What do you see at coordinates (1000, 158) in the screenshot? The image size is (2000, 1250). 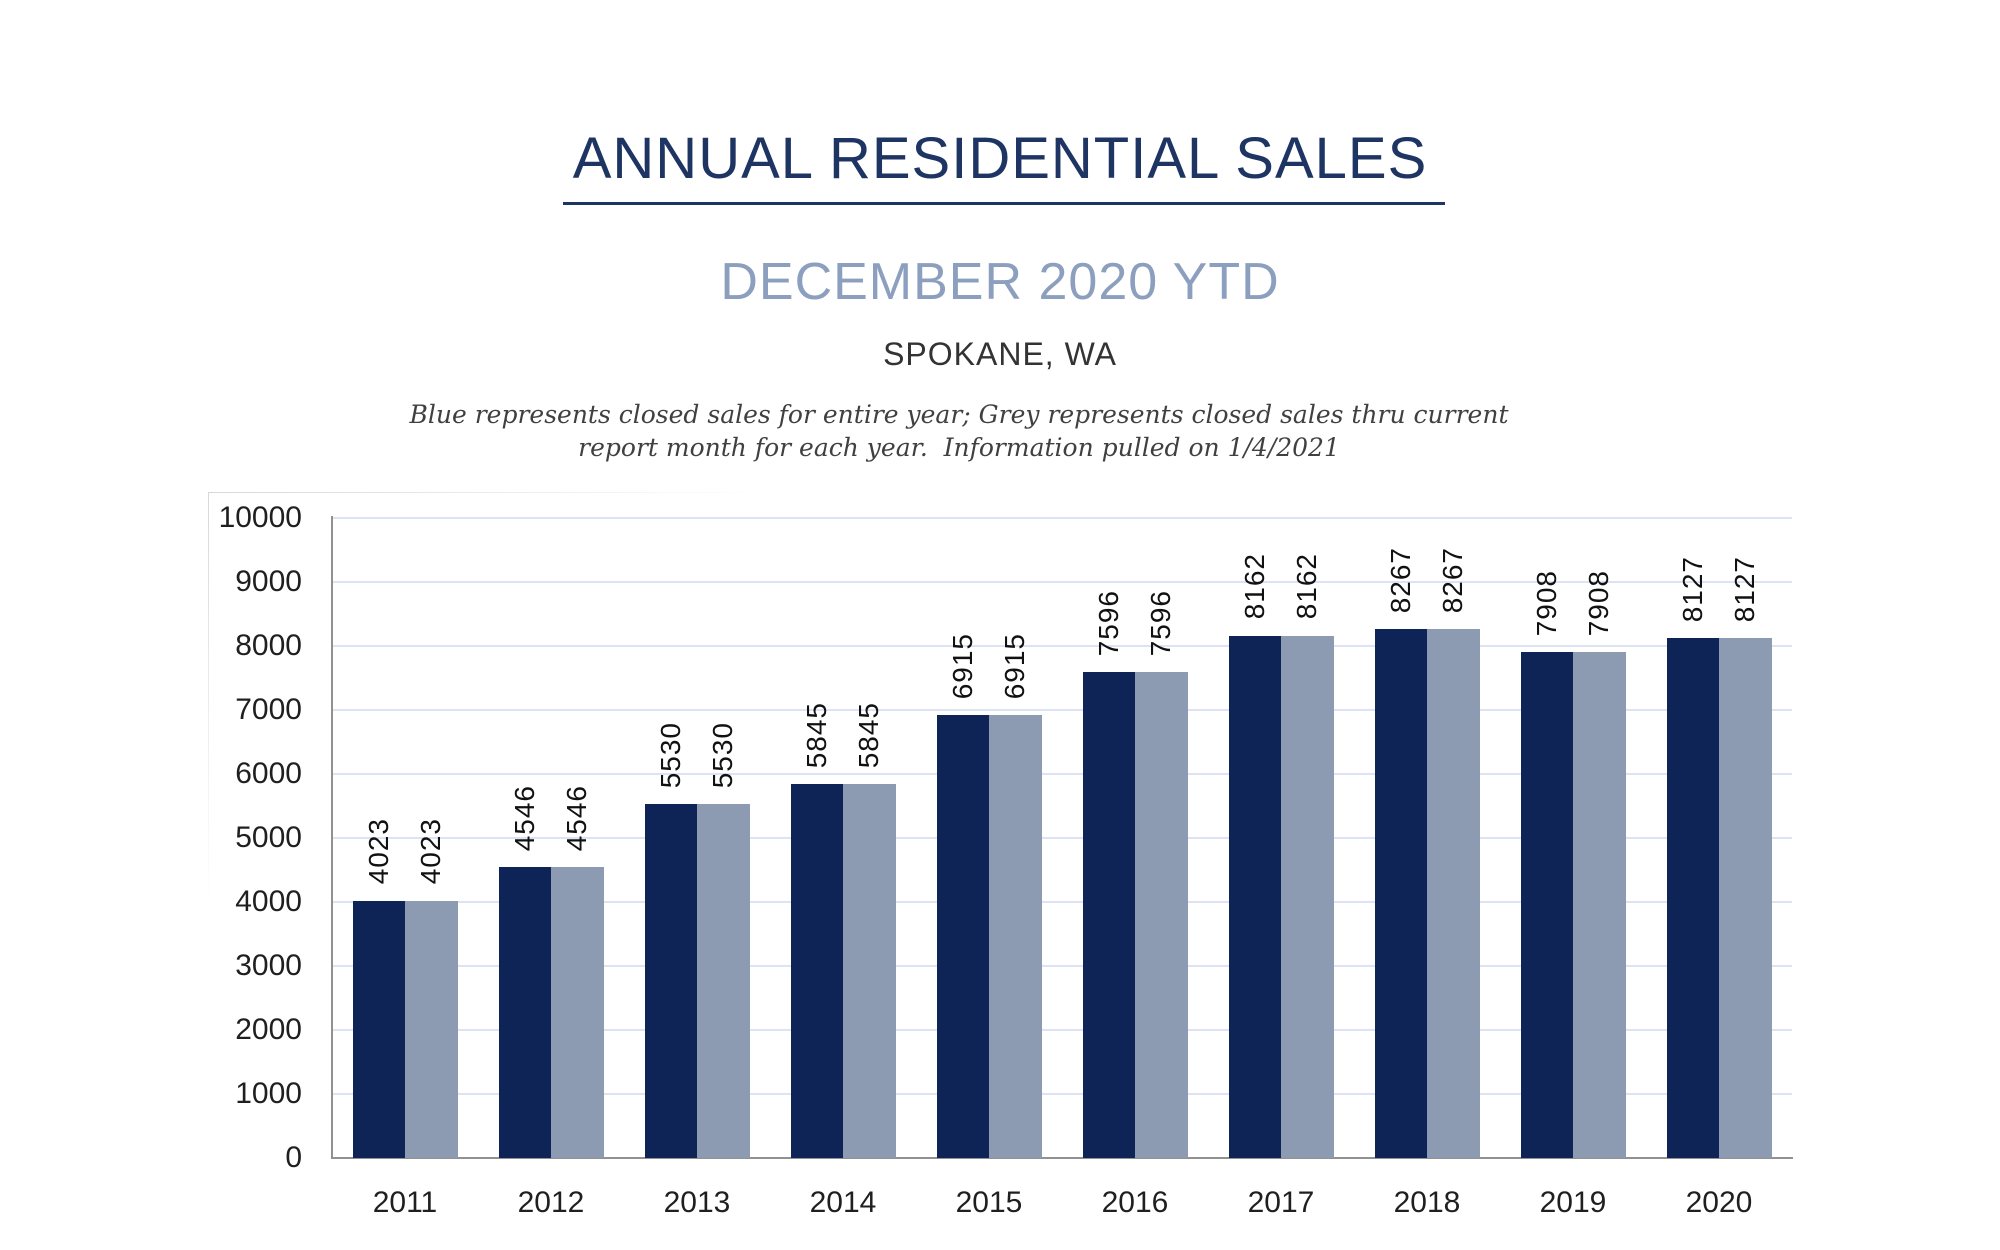 I see `page-title: ANNUAL RESIDENTIAL SALES` at bounding box center [1000, 158].